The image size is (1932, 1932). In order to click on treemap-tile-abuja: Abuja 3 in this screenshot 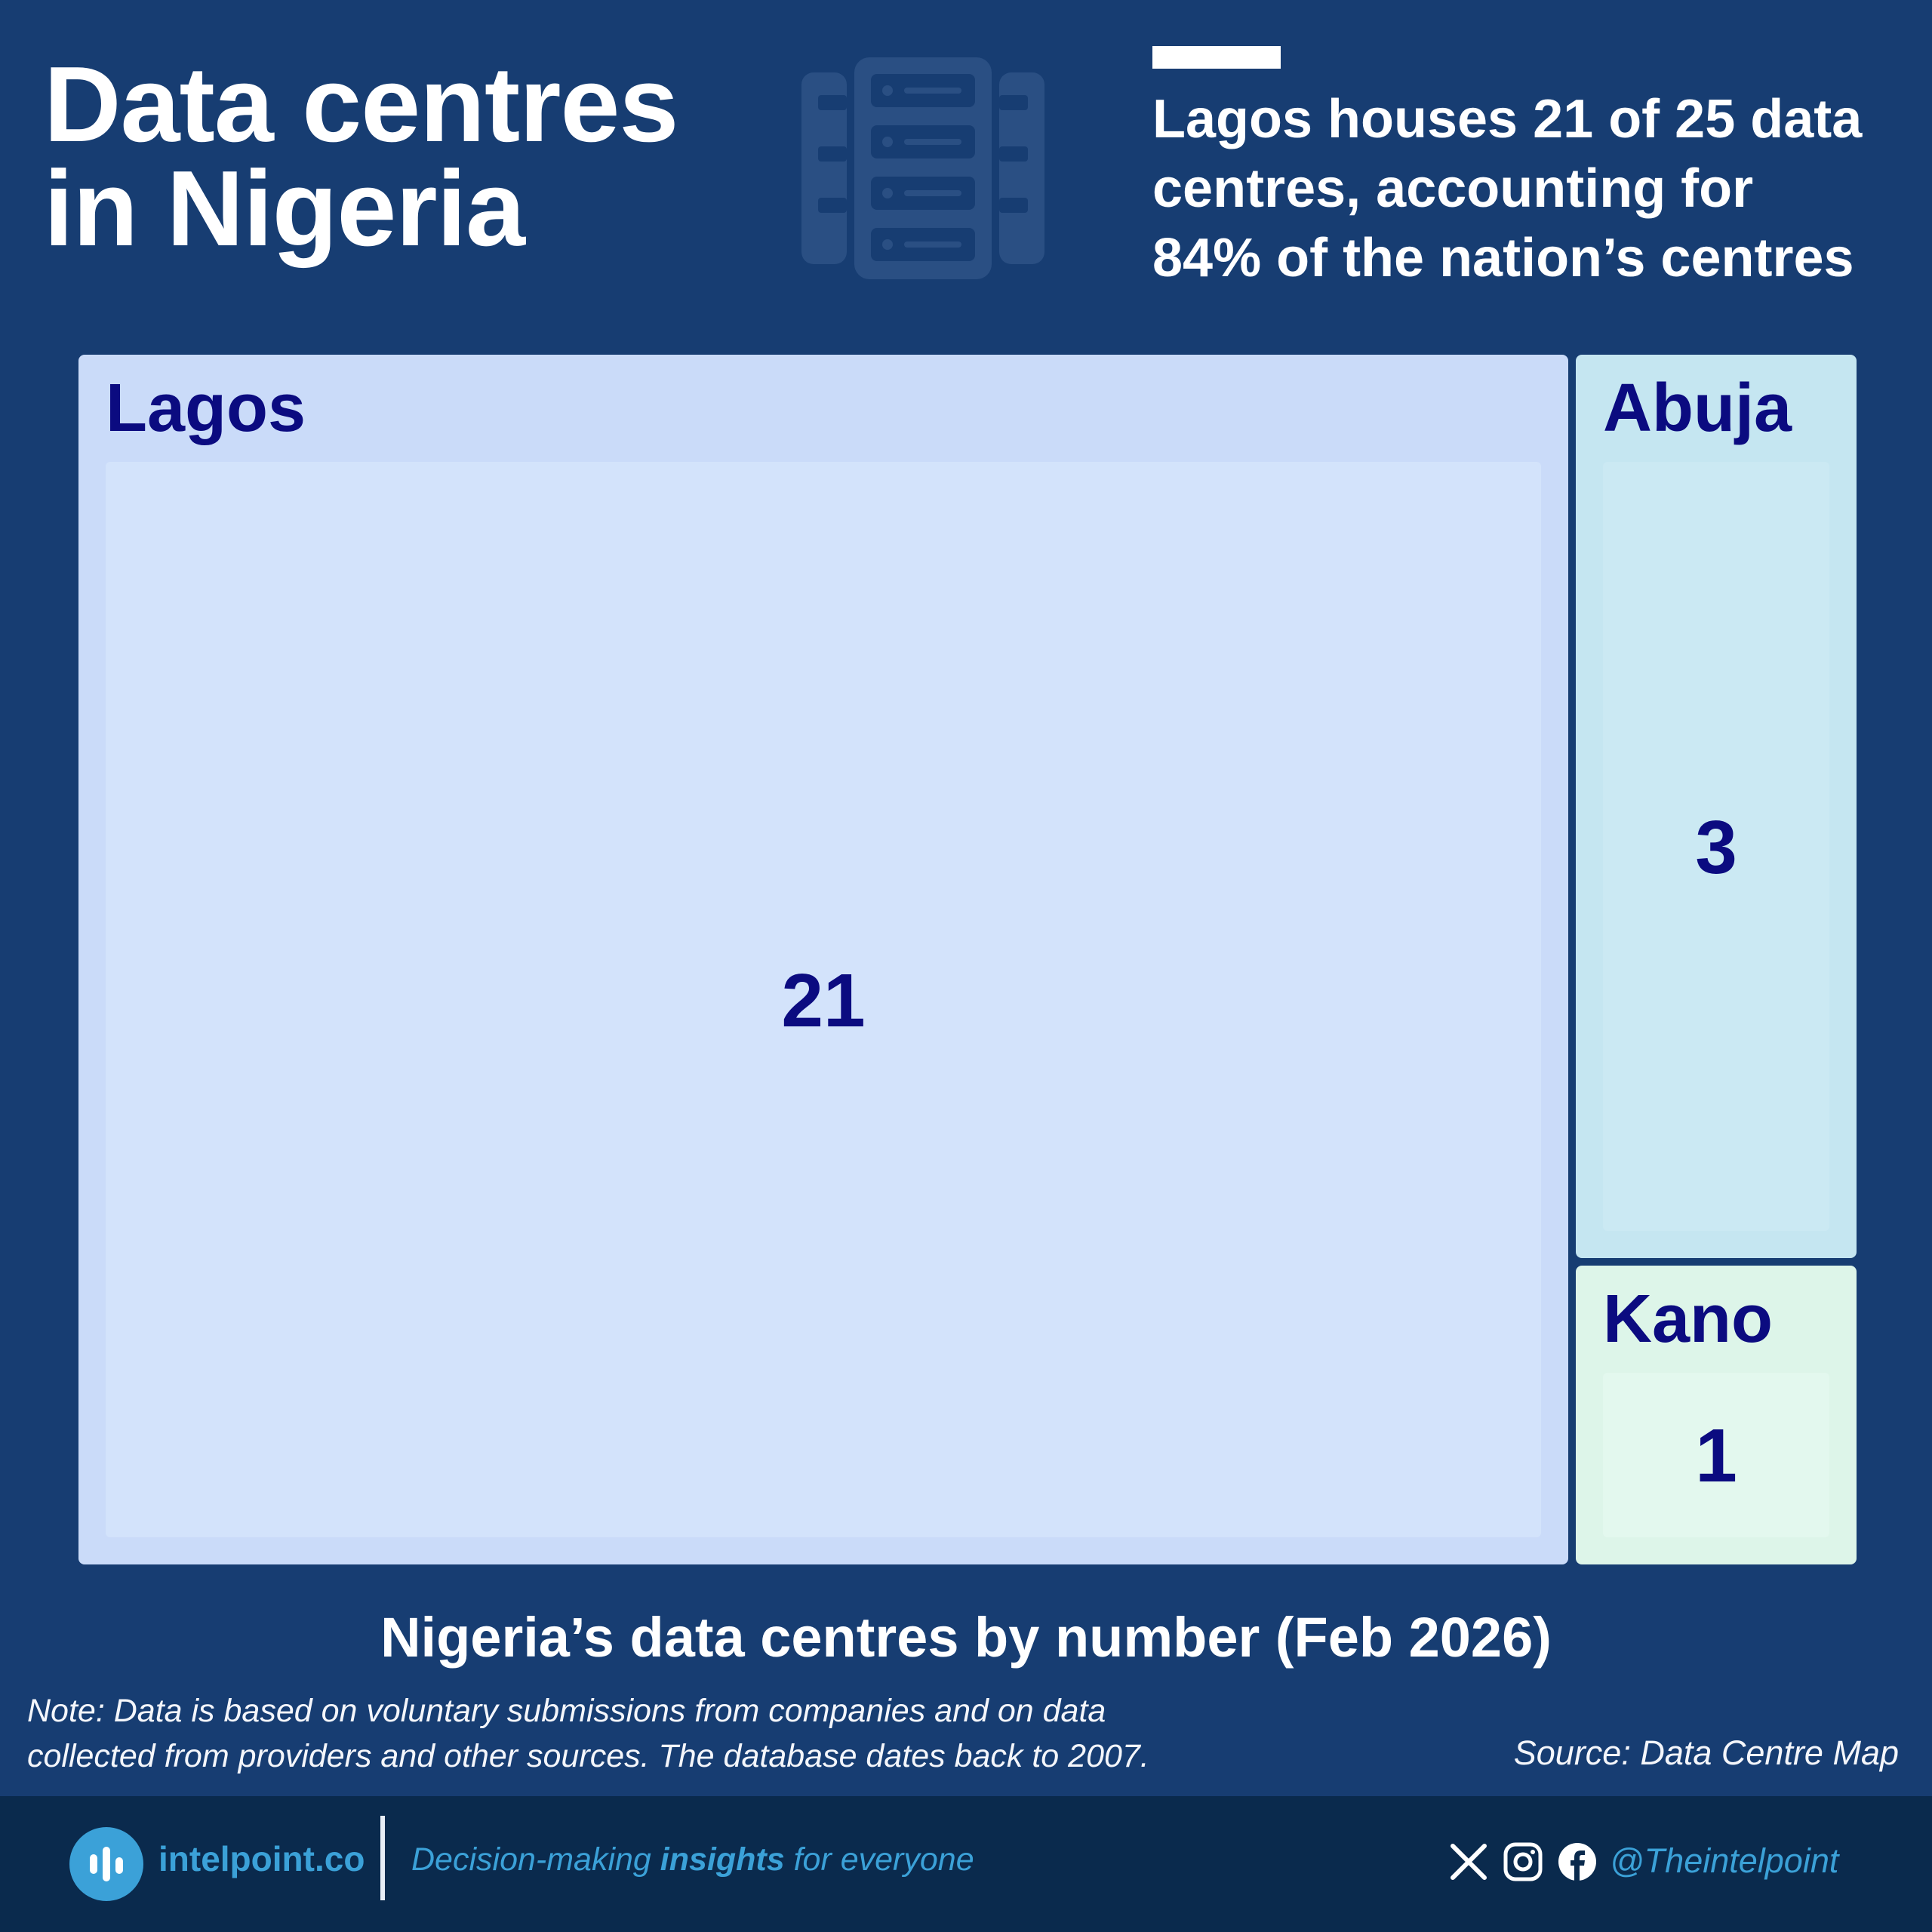, I will do `click(1716, 806)`.